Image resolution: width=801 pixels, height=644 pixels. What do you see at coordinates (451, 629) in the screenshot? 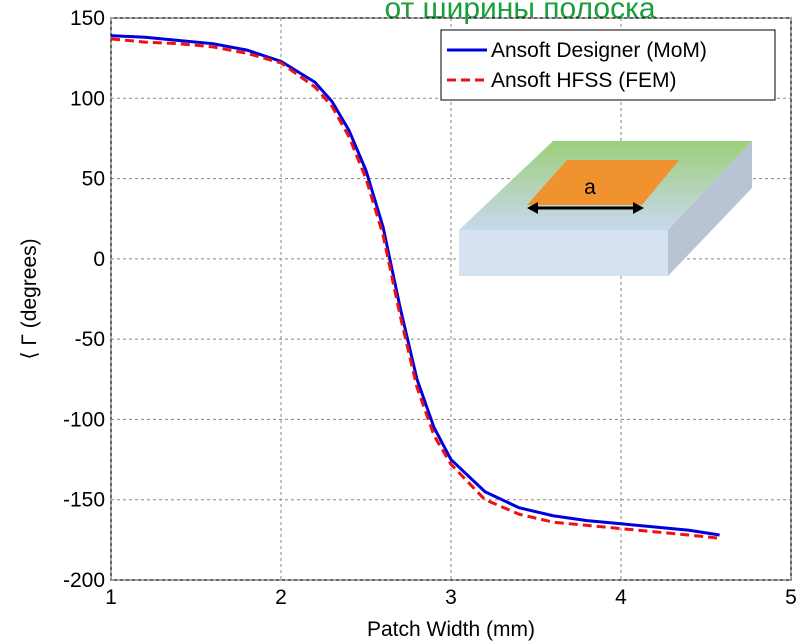
I see `x-axis-label: Patch Width (mm)` at bounding box center [451, 629].